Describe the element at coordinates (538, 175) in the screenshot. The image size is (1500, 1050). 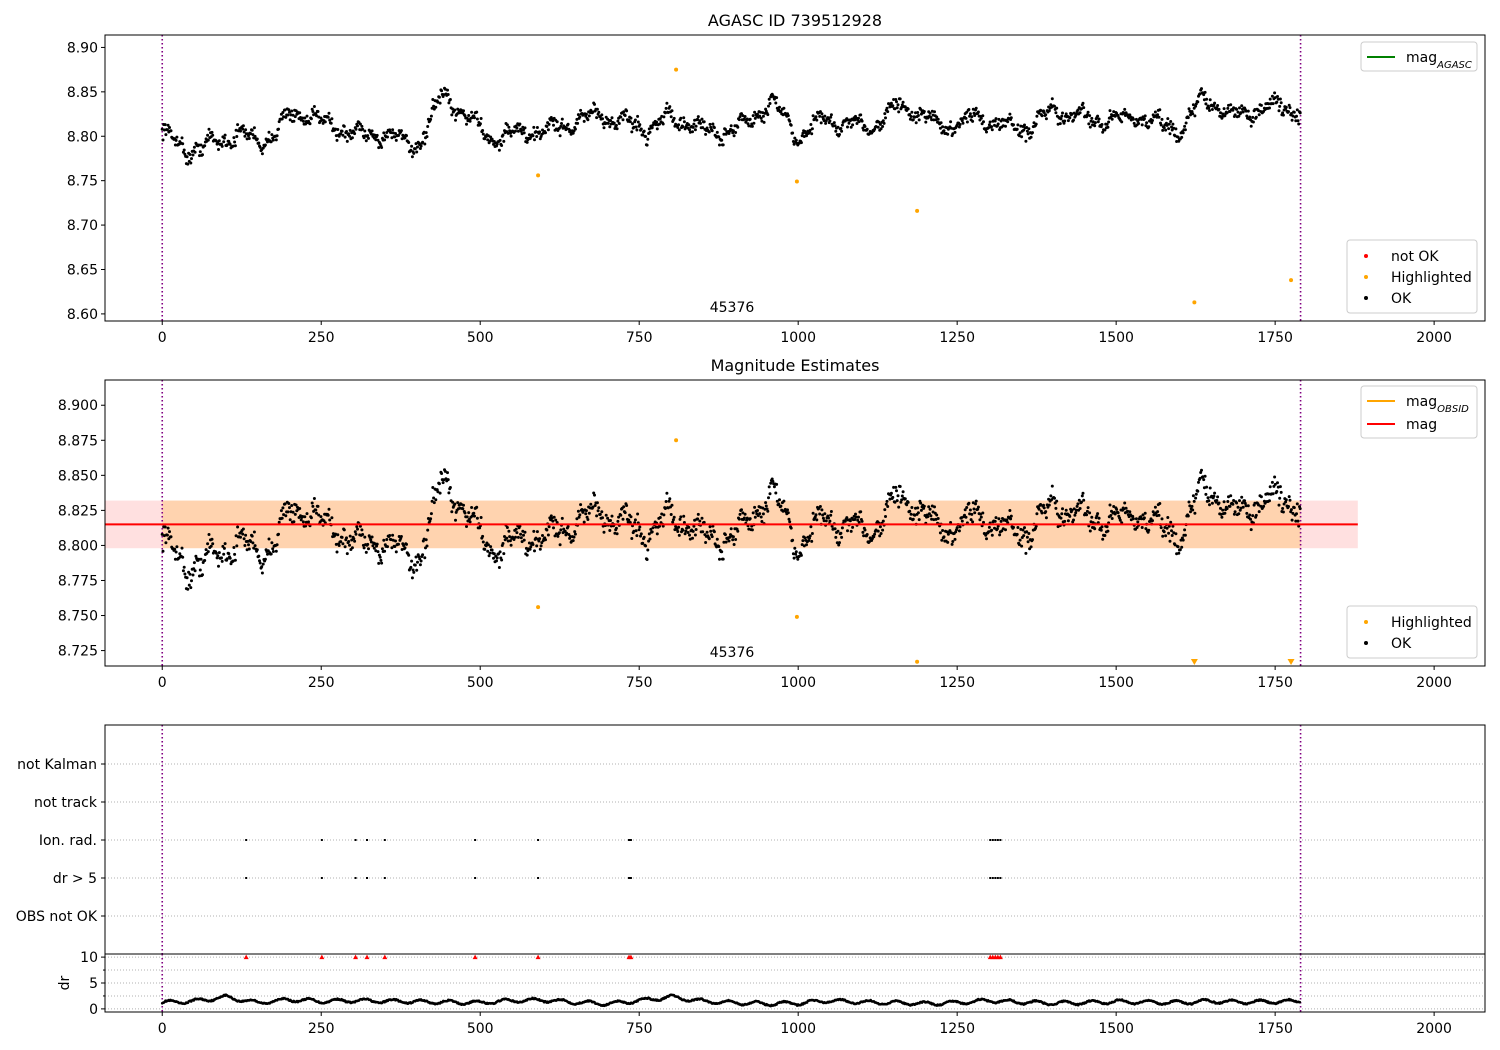
I see `highlighted-data-point` at that location.